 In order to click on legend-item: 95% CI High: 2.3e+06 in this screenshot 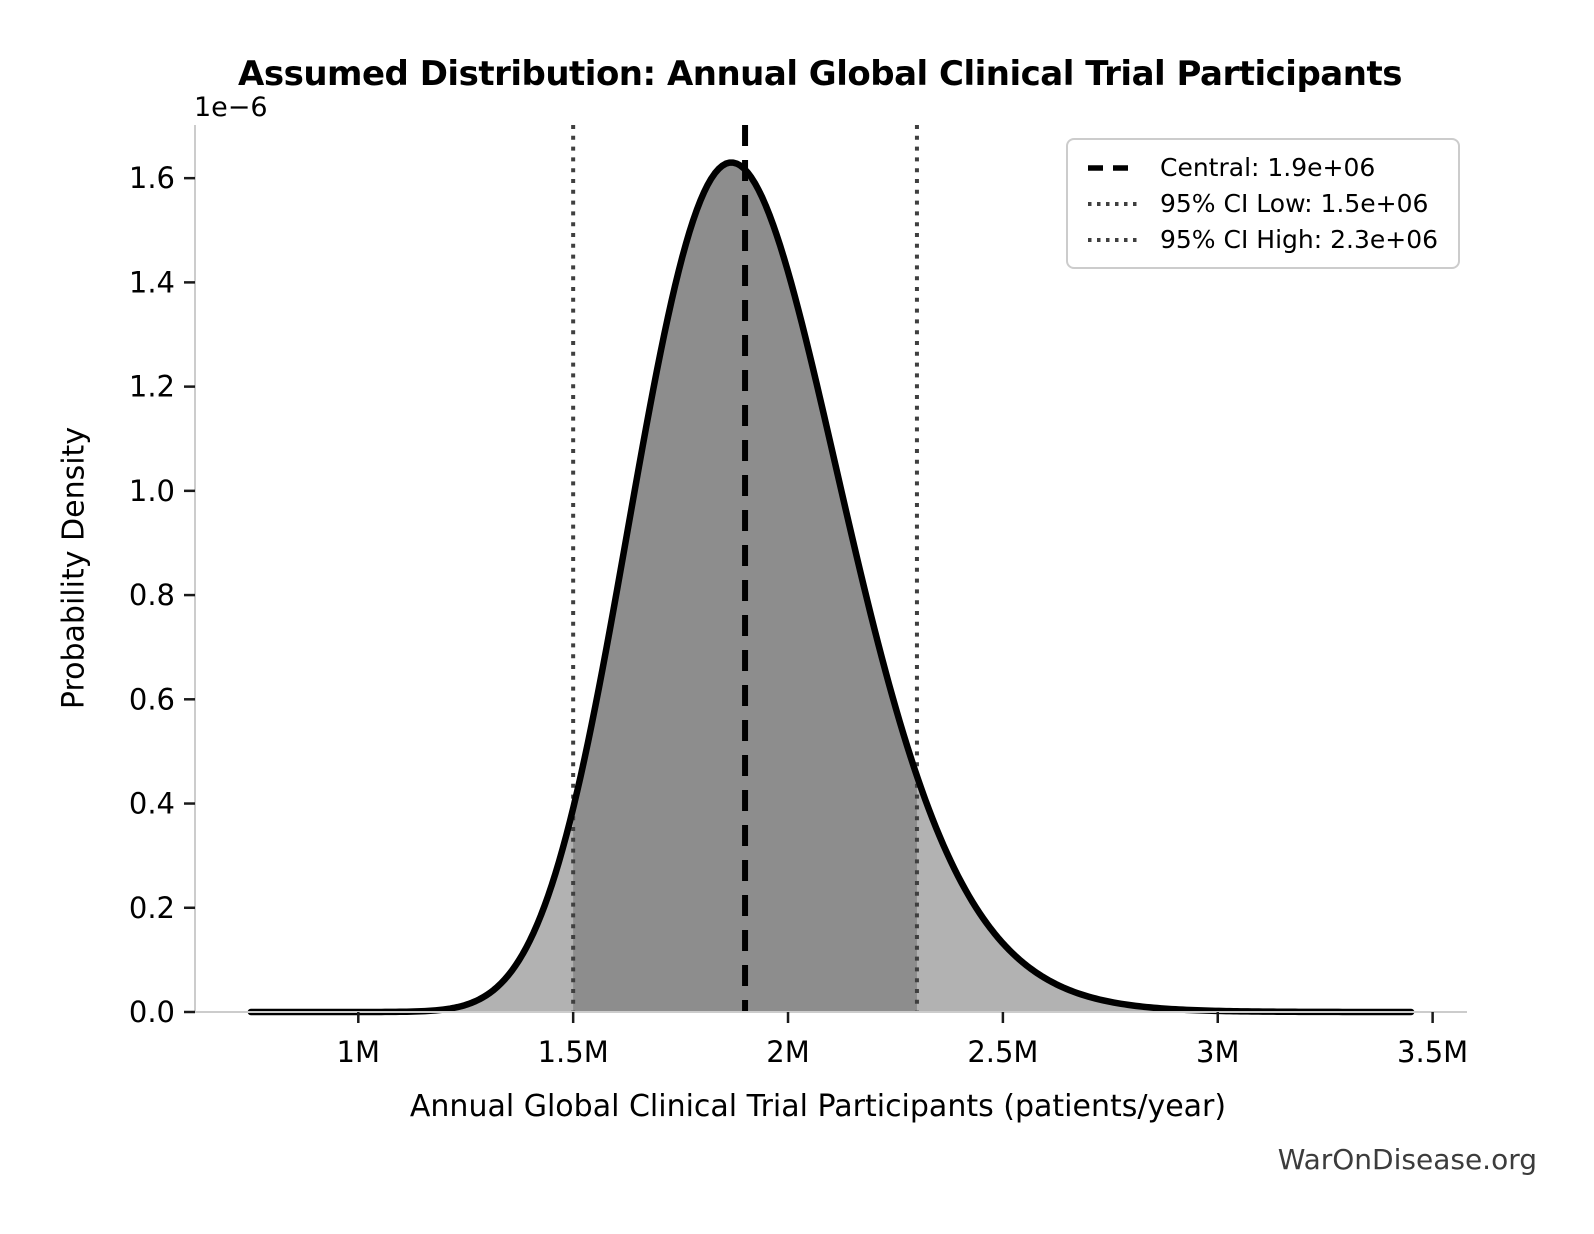, I will do `click(1262, 239)`.